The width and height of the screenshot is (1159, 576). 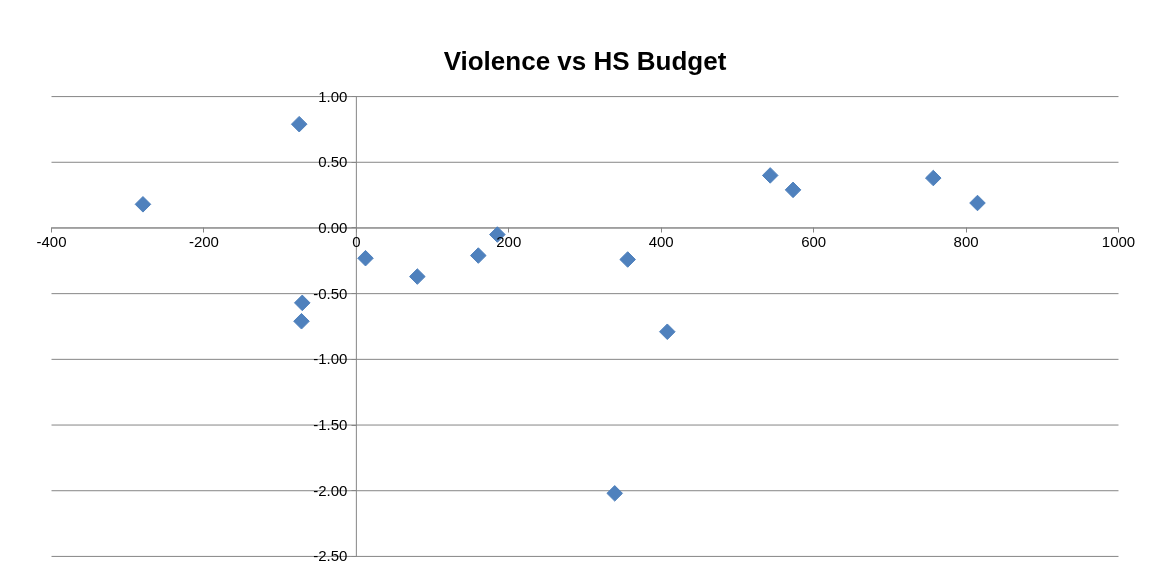 I want to click on x-tick-label: 200, so click(x=509, y=241).